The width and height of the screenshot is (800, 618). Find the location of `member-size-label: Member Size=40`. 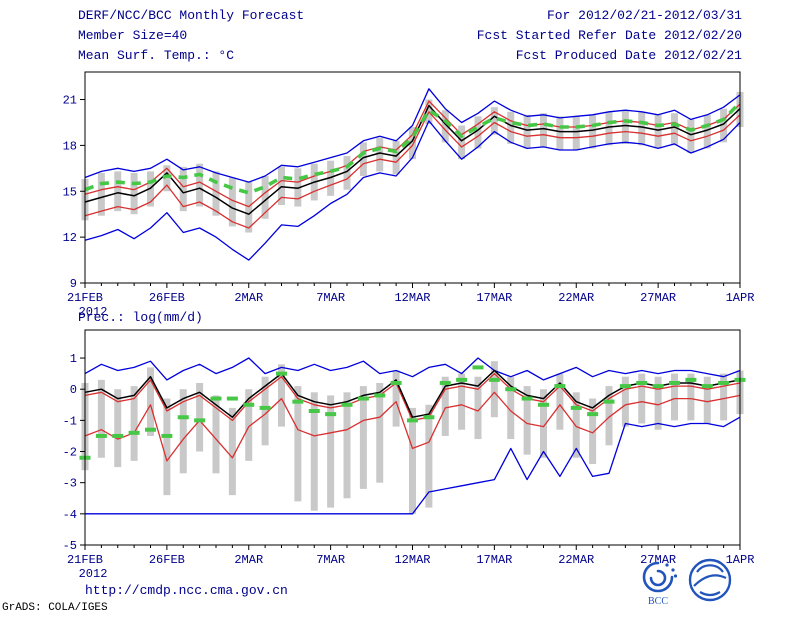

member-size-label: Member Size=40 is located at coordinates (133, 35).